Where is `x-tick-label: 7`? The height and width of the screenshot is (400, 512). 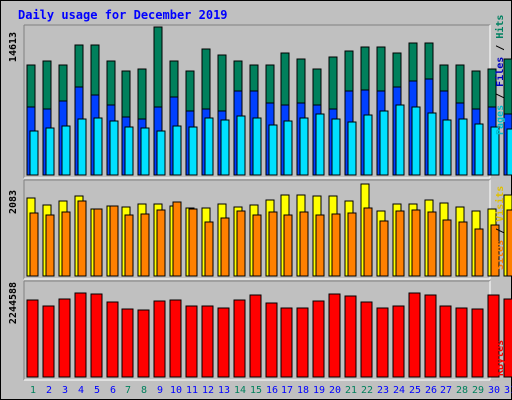
x-tick-label: 7 is located at coordinates (128, 390).